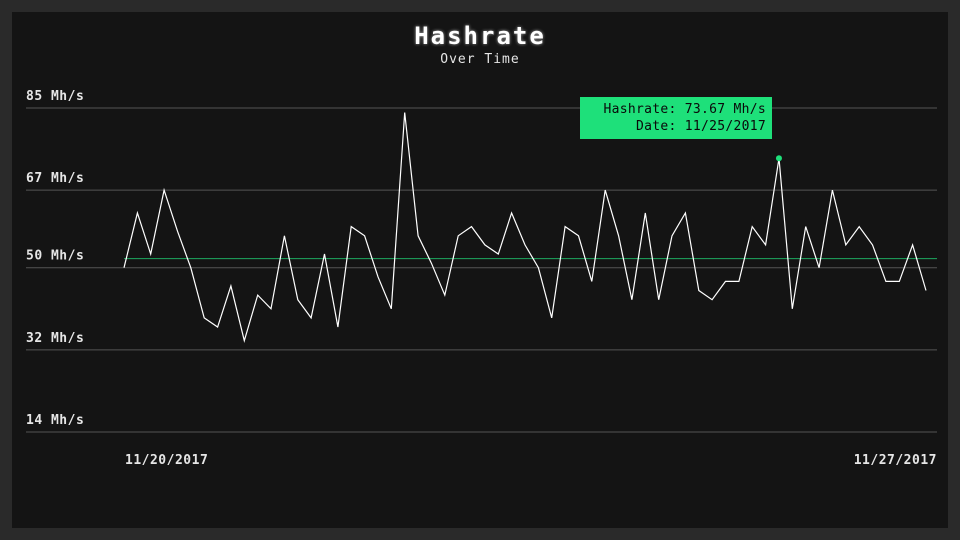 Image resolution: width=960 pixels, height=540 pixels. I want to click on chart-subtitle: Over Time, so click(480, 59).